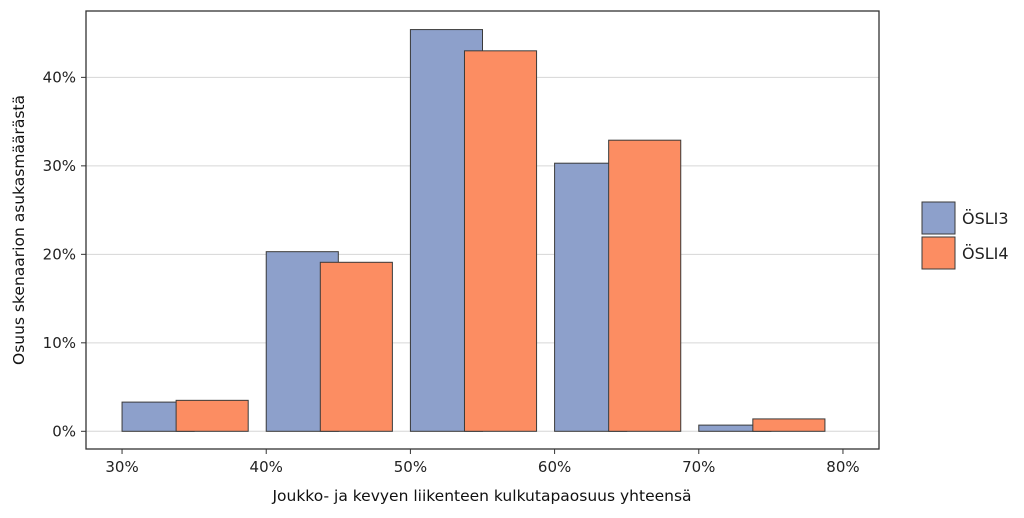 This screenshot has height=518, width=1024. Describe the element at coordinates (965, 235) in the screenshot. I see `legend: ÖSLI3 ÖSLI4` at that location.